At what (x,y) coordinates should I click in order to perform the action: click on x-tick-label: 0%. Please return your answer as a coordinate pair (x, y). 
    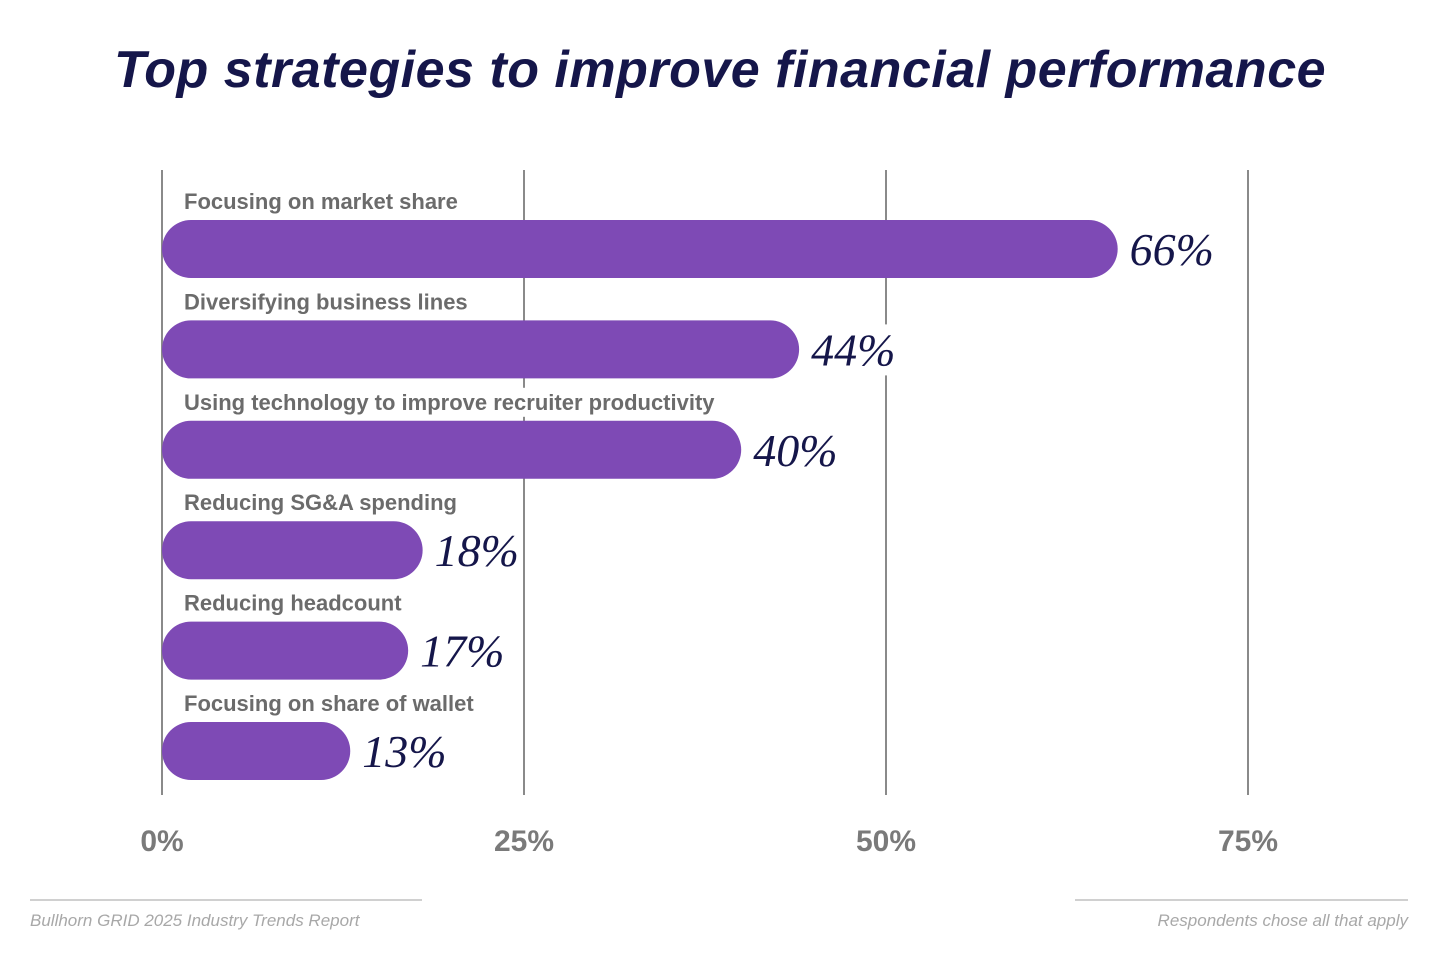
    Looking at the image, I should click on (161, 841).